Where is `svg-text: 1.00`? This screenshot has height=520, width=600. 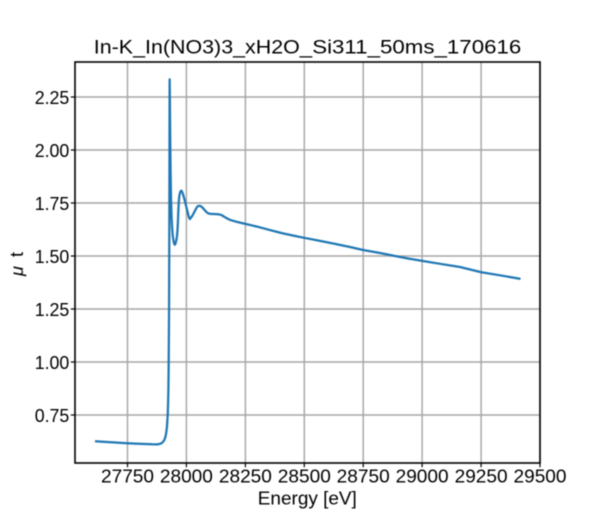 svg-text: 1.00 is located at coordinates (52, 363).